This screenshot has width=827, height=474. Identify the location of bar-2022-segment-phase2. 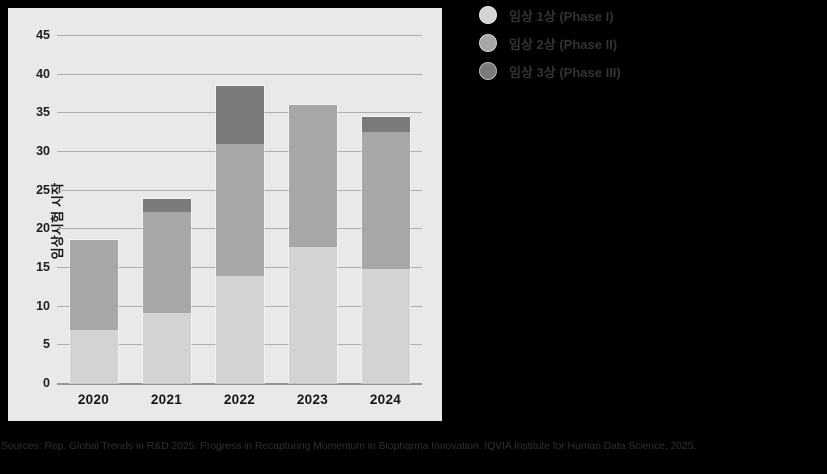
(239, 210).